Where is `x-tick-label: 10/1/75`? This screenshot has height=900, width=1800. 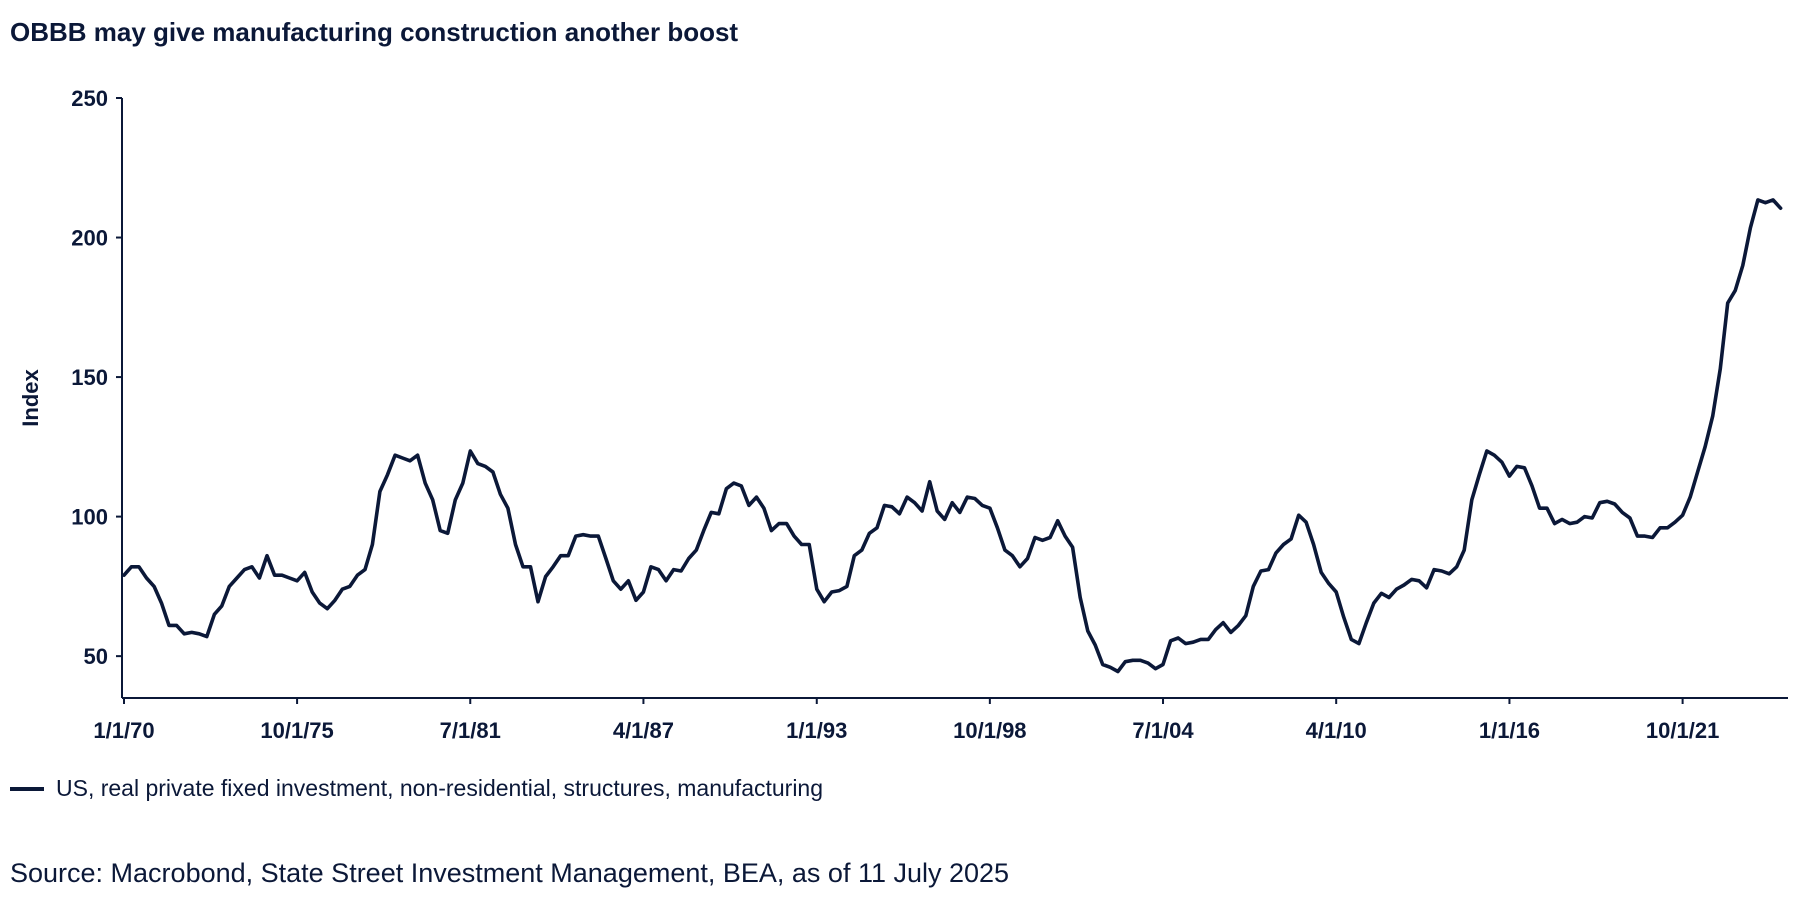 x-tick-label: 10/1/75 is located at coordinates (296, 730).